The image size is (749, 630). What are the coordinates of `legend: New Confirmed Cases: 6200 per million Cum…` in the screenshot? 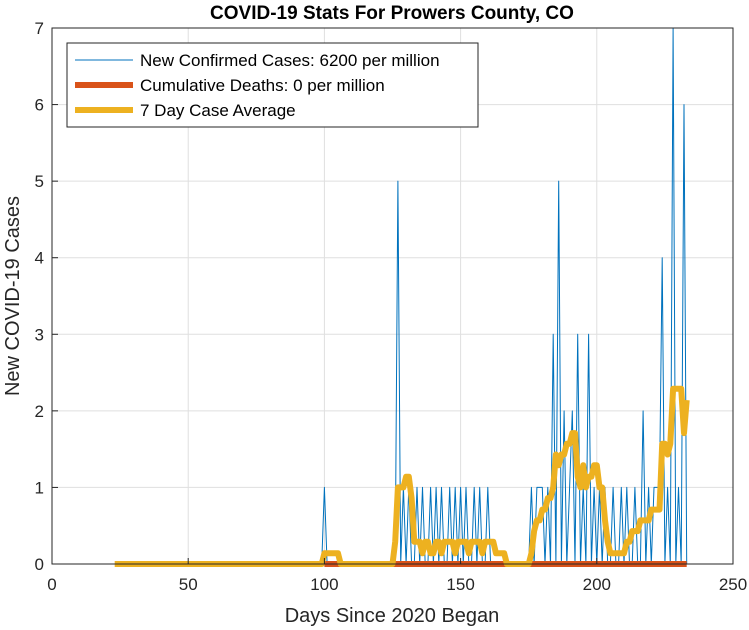 It's located at (272, 85).